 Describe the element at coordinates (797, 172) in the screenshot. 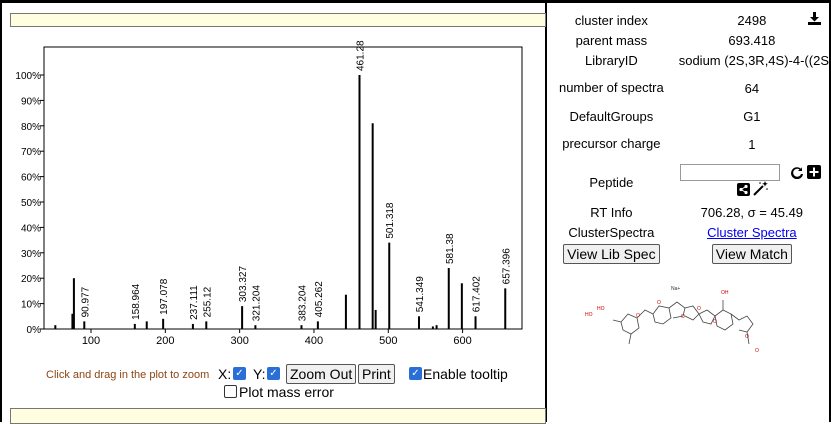

I see `refresh-icon` at that location.